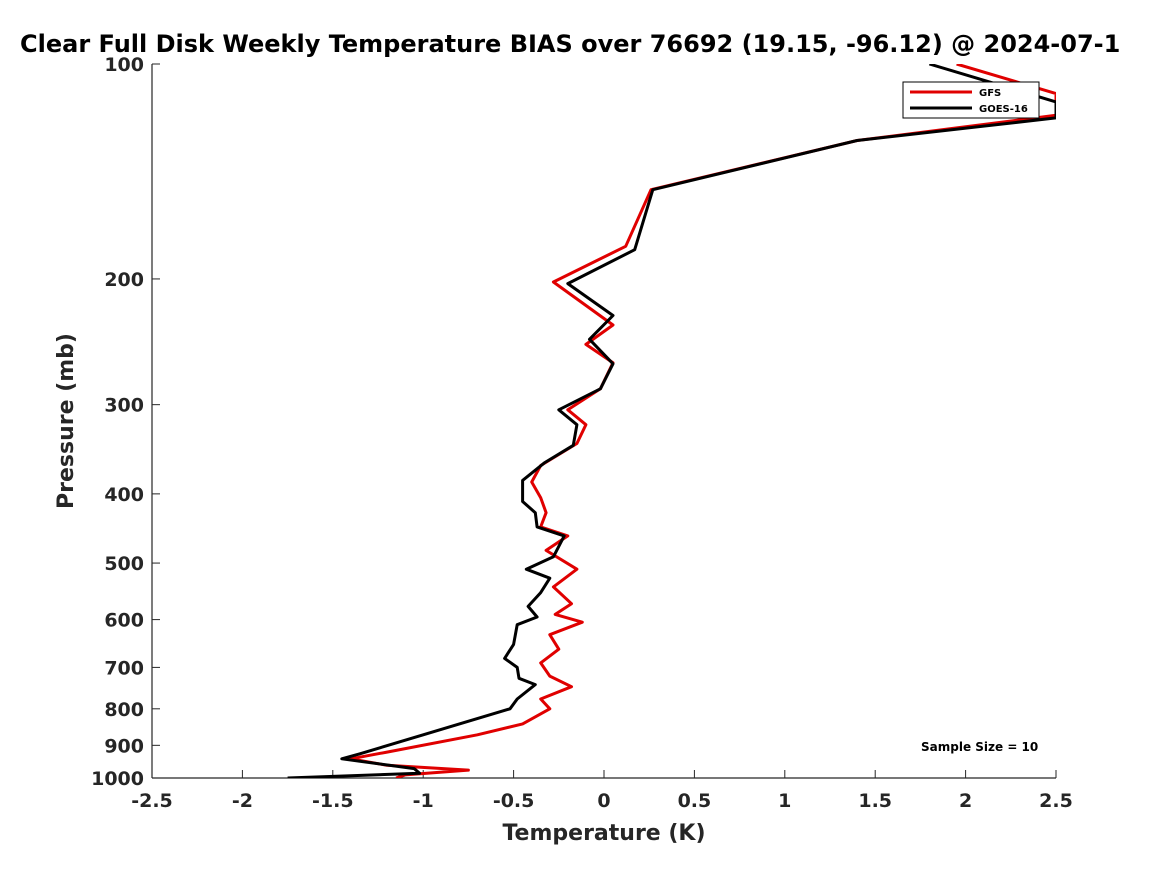  Describe the element at coordinates (124, 746) in the screenshot. I see `y-tick-label: 900` at that location.